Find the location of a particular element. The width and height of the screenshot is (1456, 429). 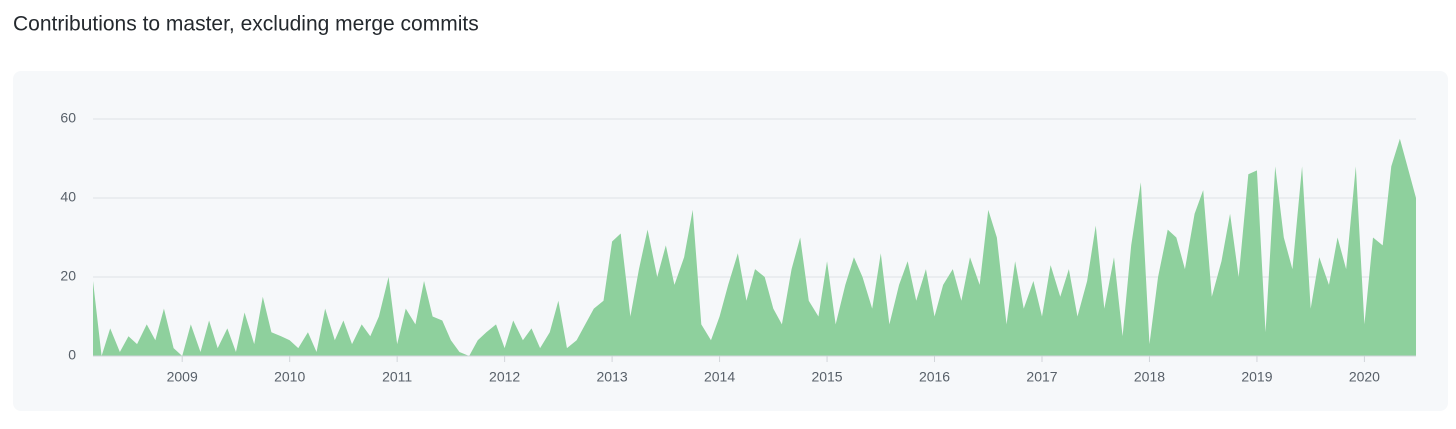

x-tick-label: 2019 is located at coordinates (1256, 377).